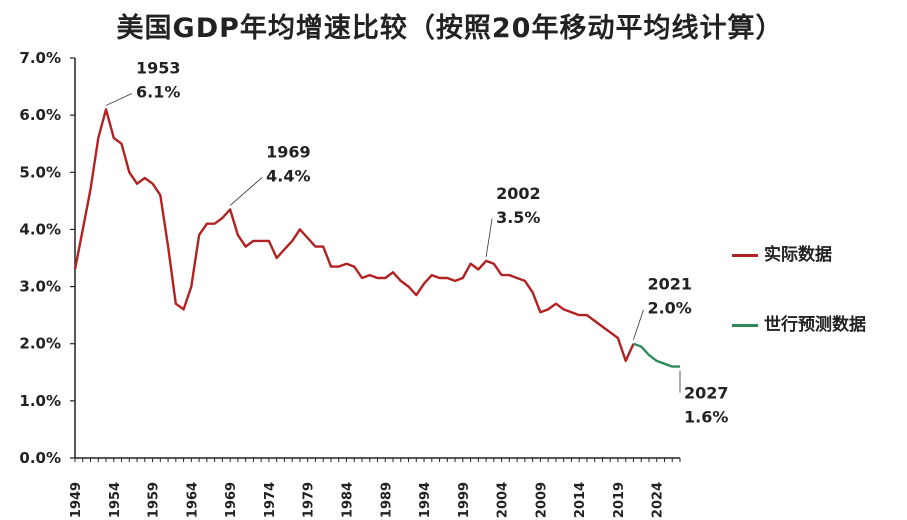 The width and height of the screenshot is (907, 520). I want to click on legend-item-forecast: 世行预测数据, so click(799, 322).